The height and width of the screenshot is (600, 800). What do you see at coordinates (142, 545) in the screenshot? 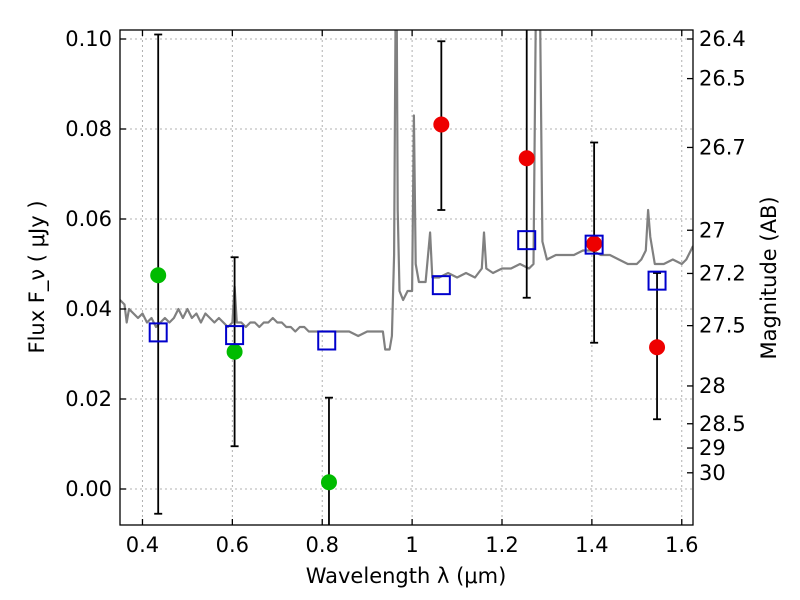
I see `x-tick-label: 0.4` at bounding box center [142, 545].